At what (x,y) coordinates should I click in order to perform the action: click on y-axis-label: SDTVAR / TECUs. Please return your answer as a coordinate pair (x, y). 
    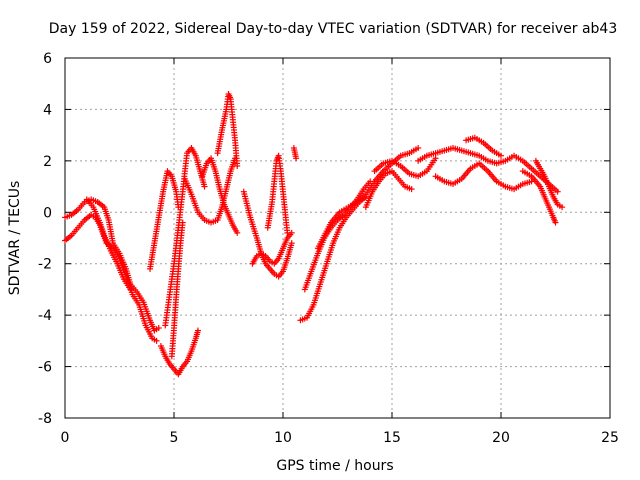
    Looking at the image, I should click on (15, 238).